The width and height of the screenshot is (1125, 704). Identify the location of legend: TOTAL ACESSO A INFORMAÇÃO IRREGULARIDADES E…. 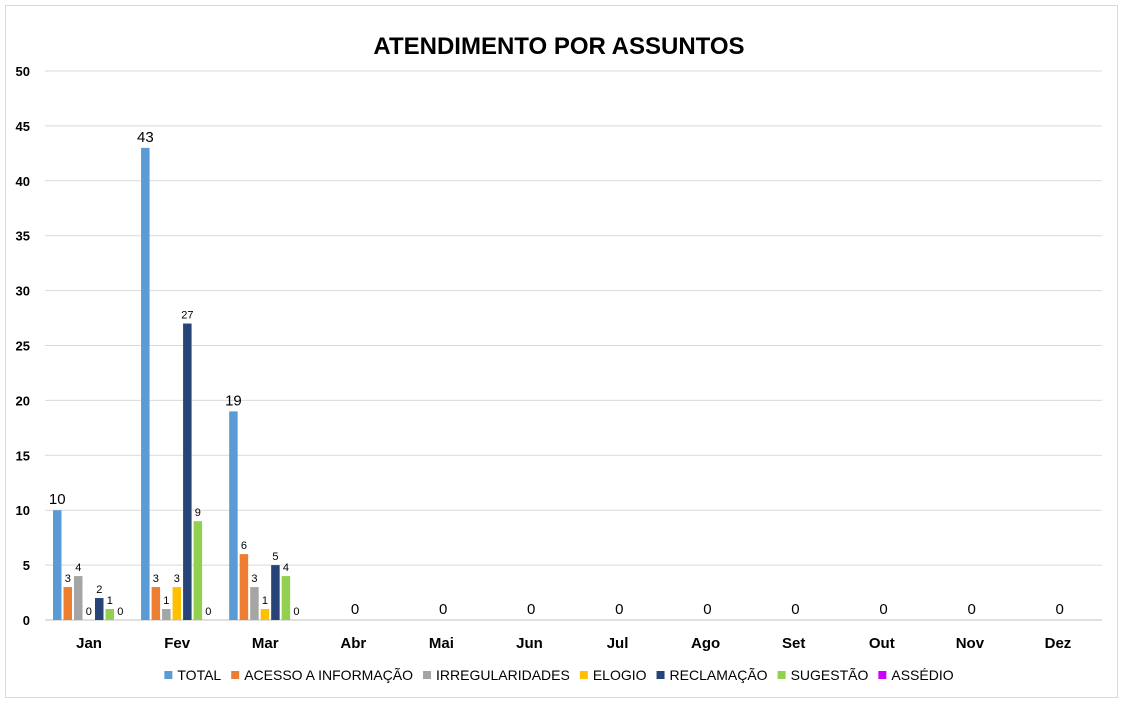
(559, 675).